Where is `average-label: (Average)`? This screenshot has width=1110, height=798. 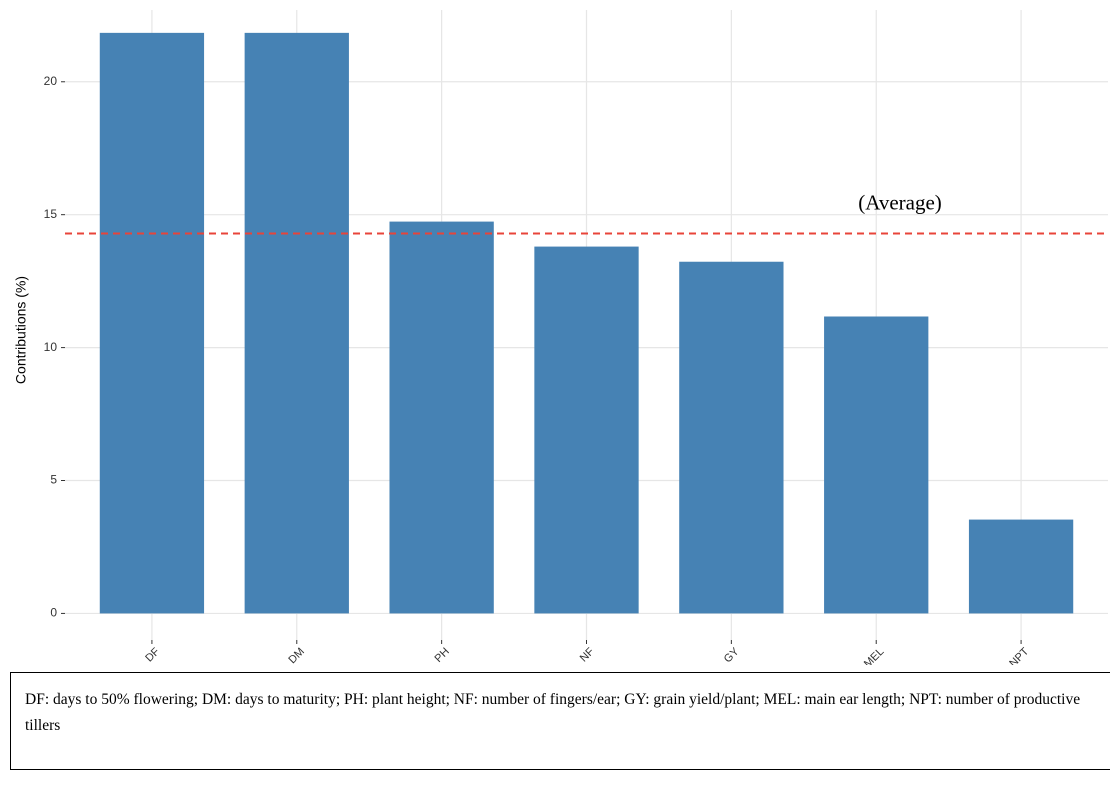 average-label: (Average) is located at coordinates (900, 202).